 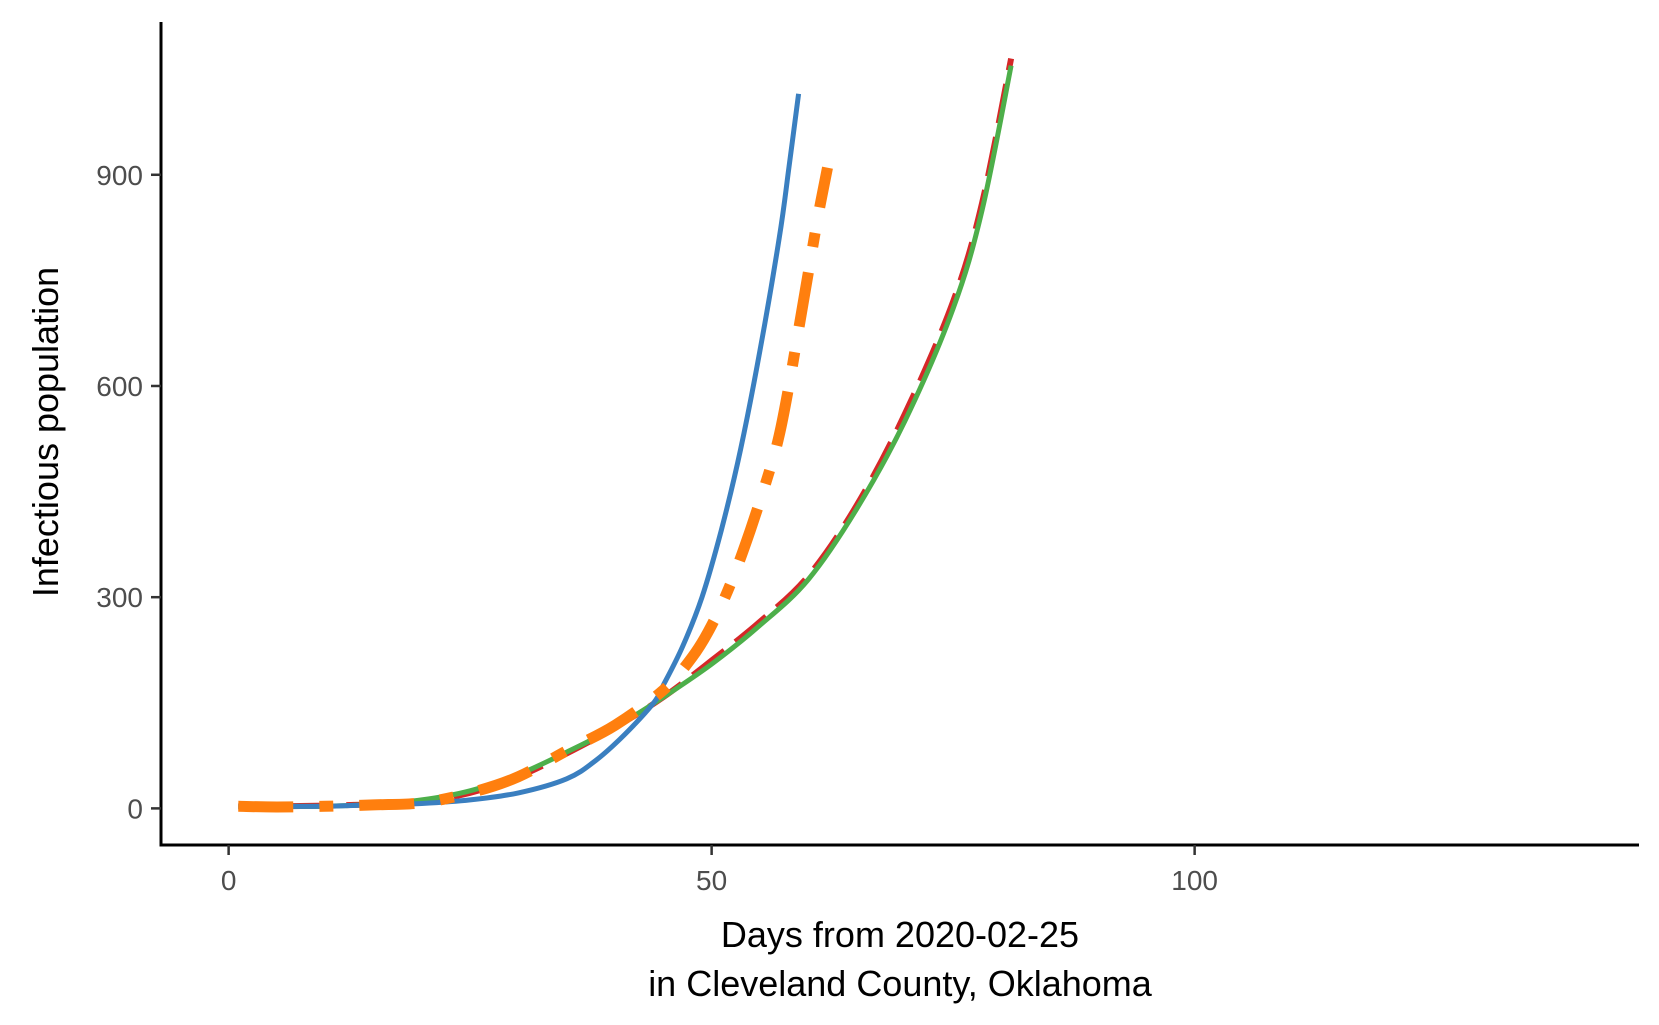 I want to click on y-axis-title: Infectious population, so click(x=45, y=432).